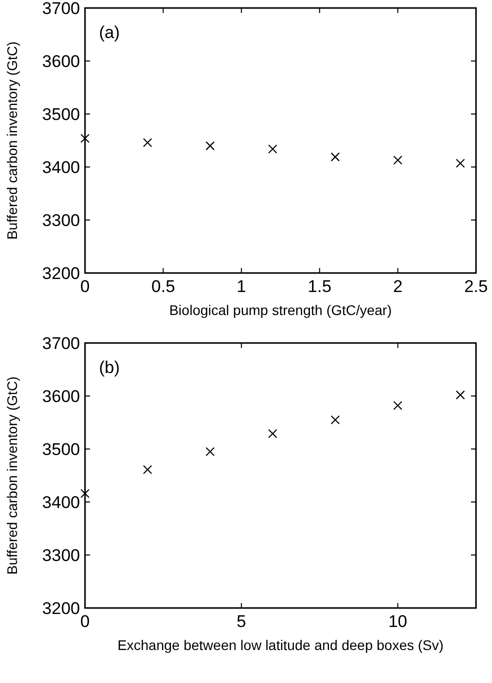  What do you see at coordinates (109, 367) in the screenshot?
I see `annotation: (b)` at bounding box center [109, 367].